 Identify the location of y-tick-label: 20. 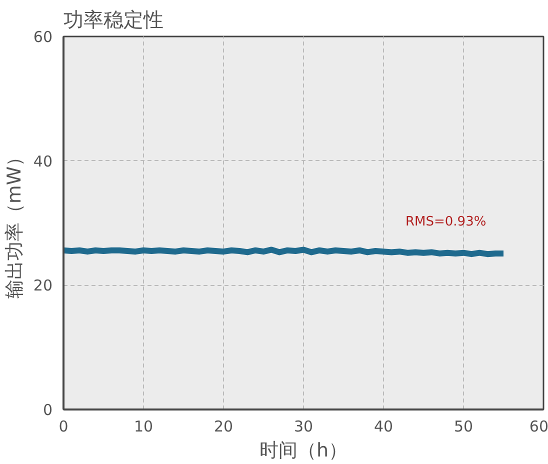
(43, 285).